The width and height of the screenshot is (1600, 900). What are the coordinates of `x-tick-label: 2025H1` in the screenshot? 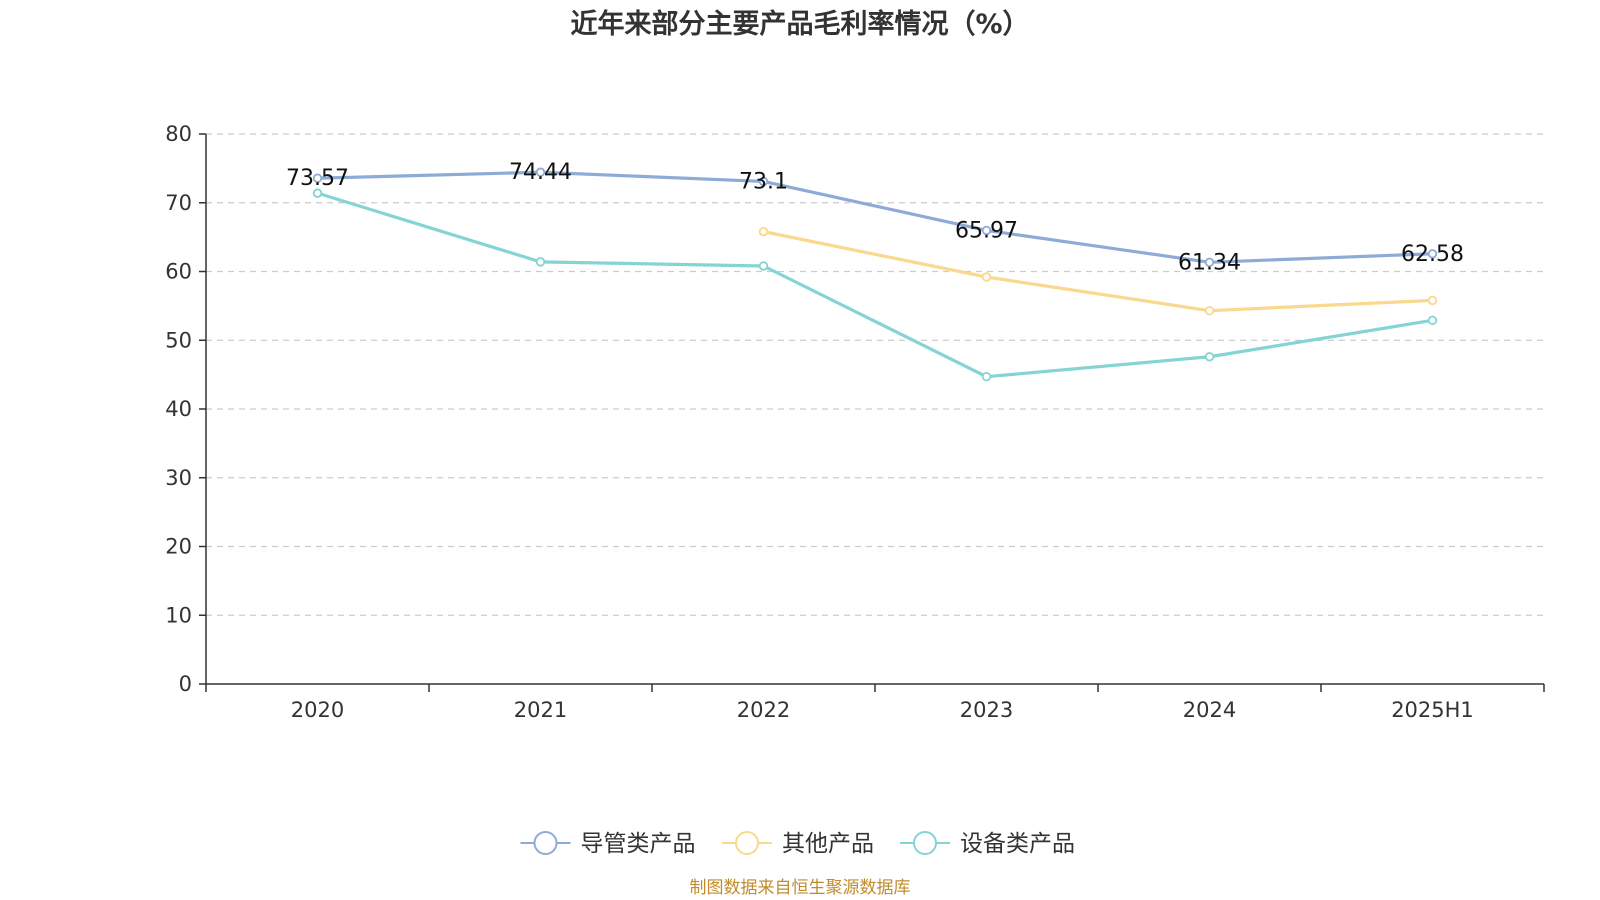 It's located at (1432, 710).